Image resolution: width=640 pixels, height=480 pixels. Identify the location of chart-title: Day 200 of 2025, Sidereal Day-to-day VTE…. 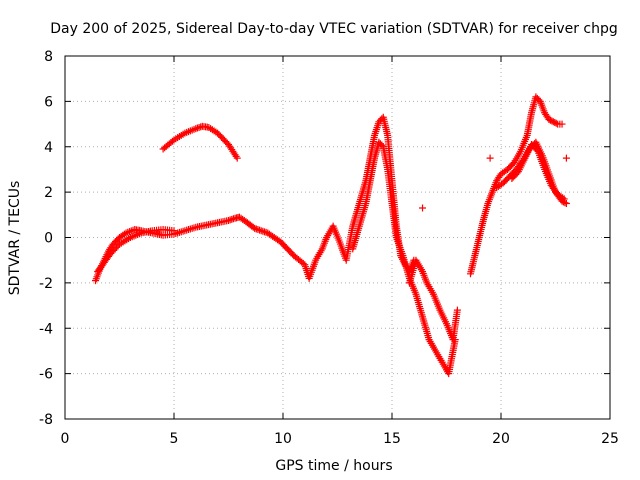
(334, 29).